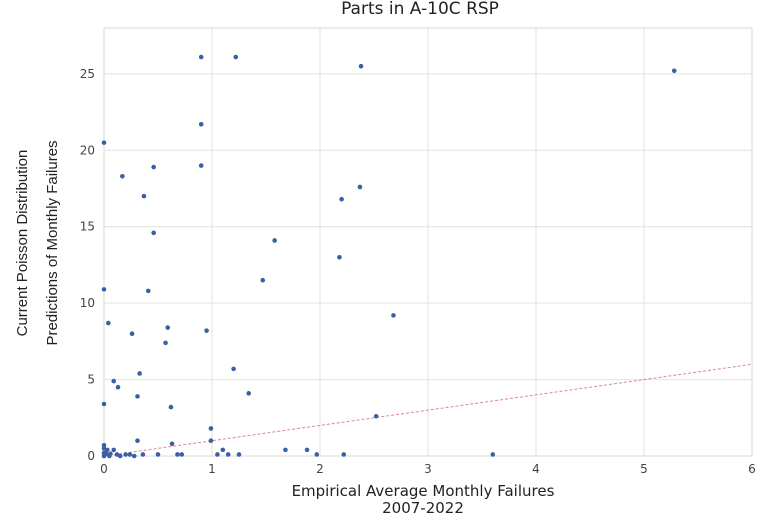 The image size is (775, 515). I want to click on x-tick-labels: 0 1 2 3 4 5 6, so click(428, 469).